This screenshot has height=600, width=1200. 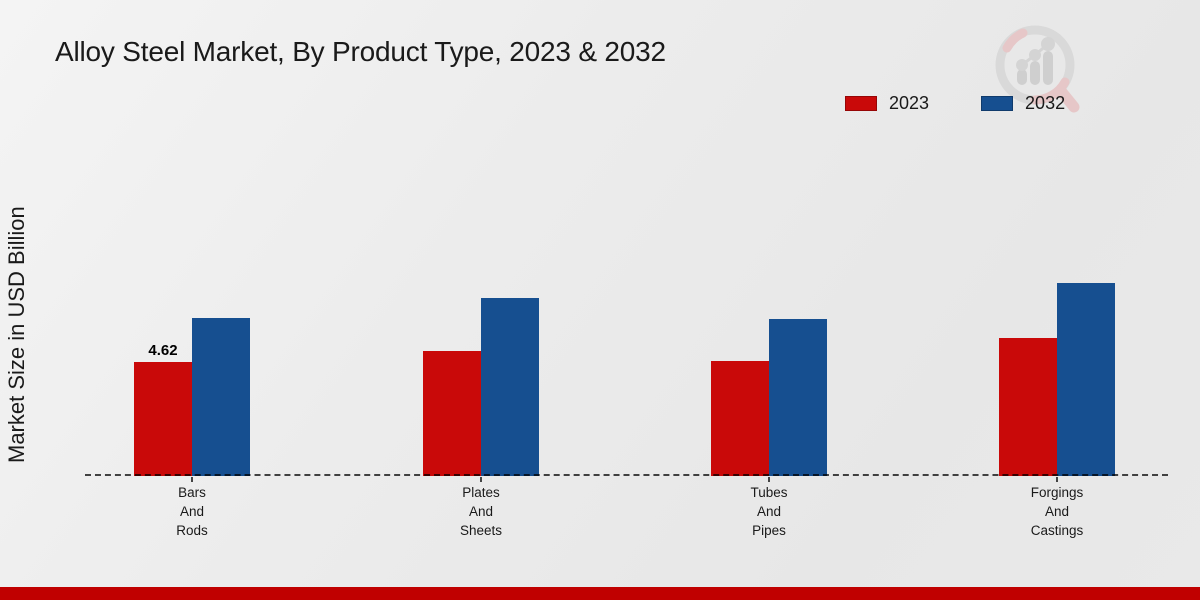 What do you see at coordinates (1045, 103) in the screenshot?
I see `legend-label-2032: 2032` at bounding box center [1045, 103].